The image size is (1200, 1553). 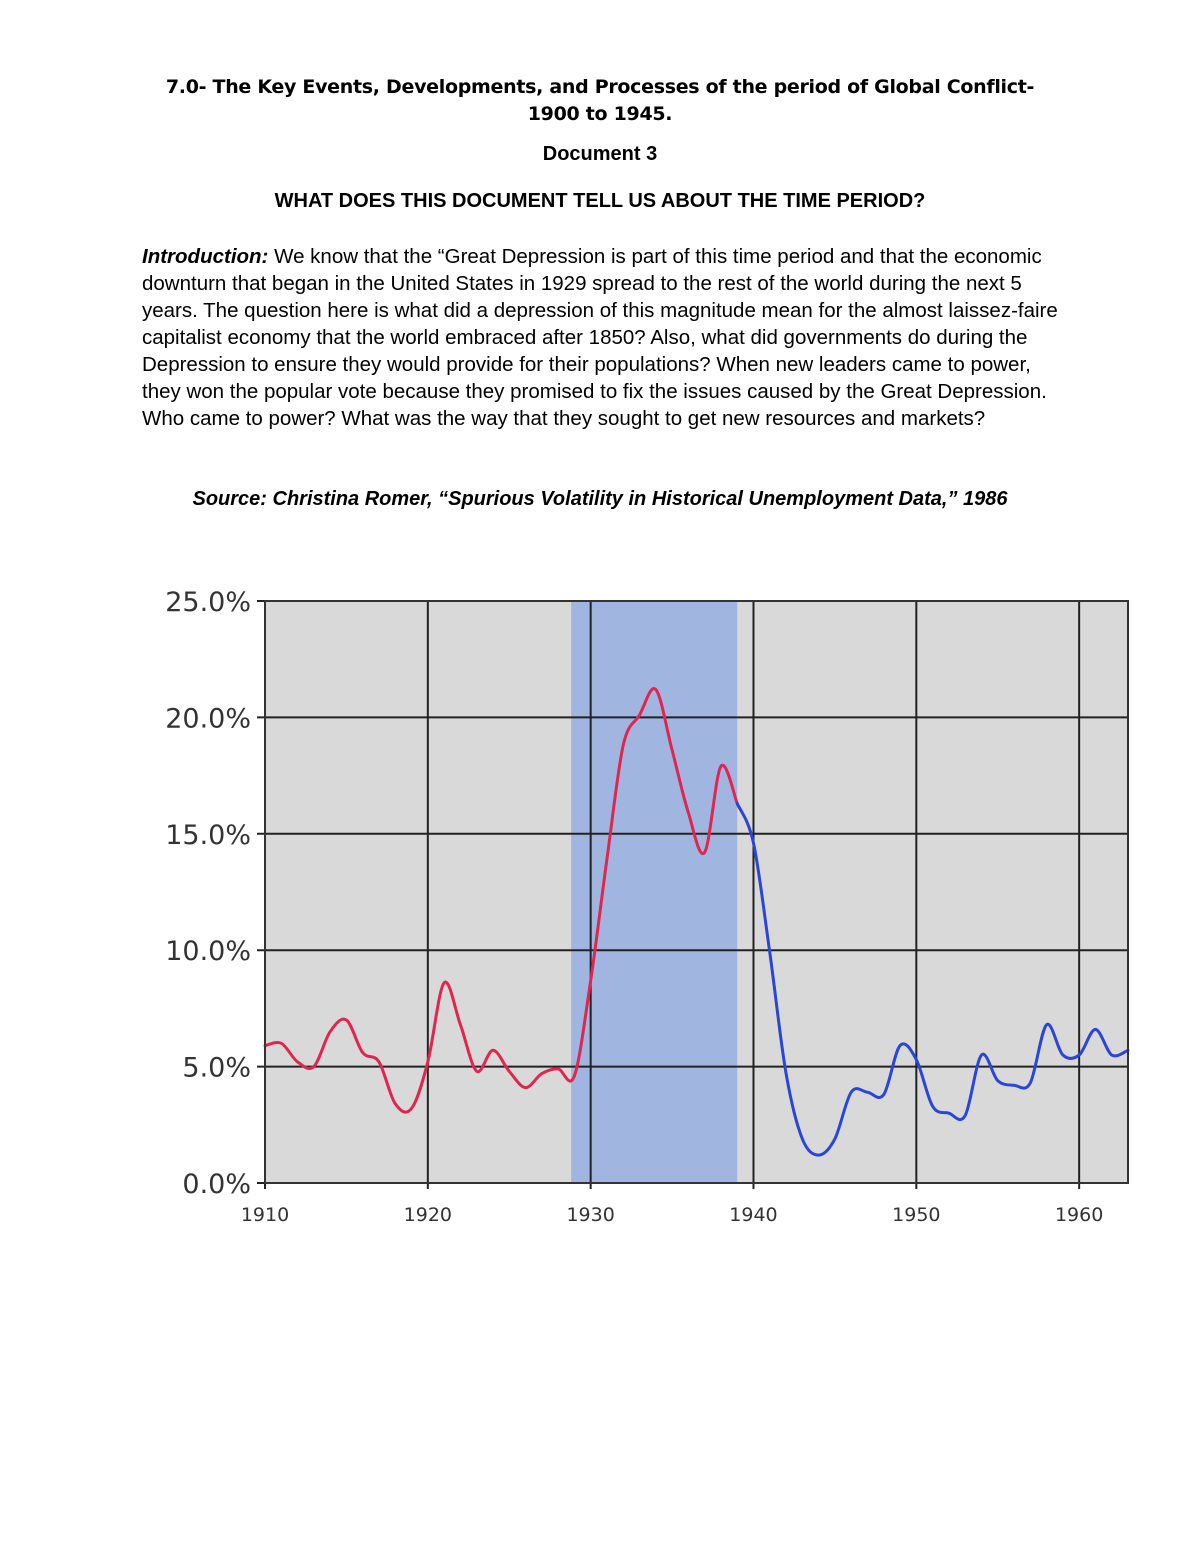 I want to click on title-line-2: 1900 to 1945., so click(x=600, y=114).